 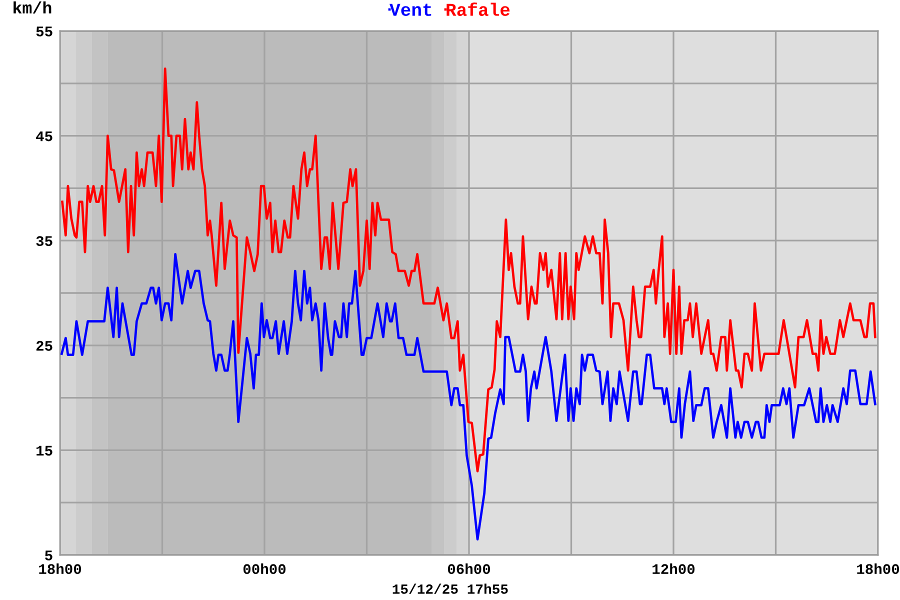 I want to click on y-tick-label: 25, so click(x=44, y=345).